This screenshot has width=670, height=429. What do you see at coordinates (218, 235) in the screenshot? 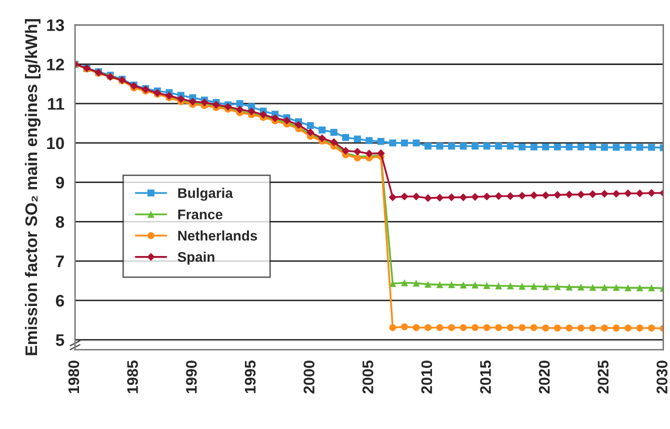
I see `legend-label: Netherlands` at bounding box center [218, 235].